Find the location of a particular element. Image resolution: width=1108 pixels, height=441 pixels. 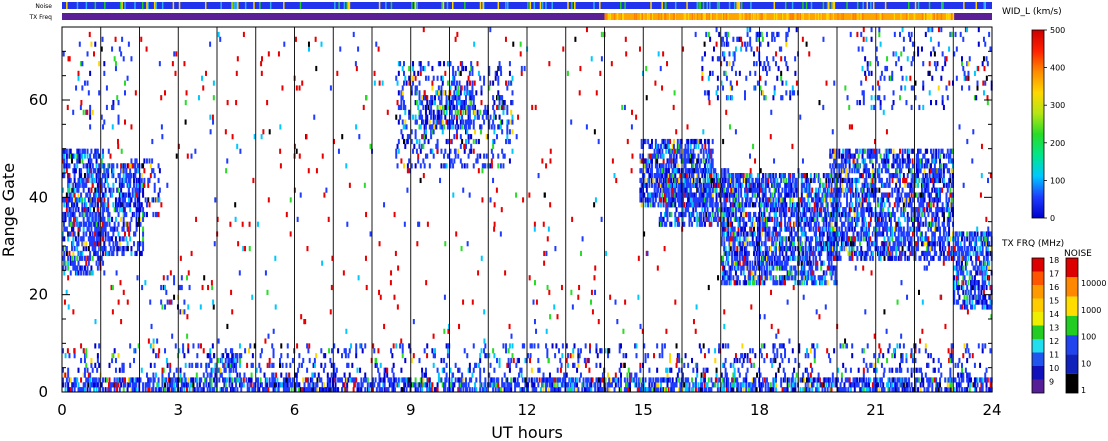

noise-speckle is located at coordinates (483, 5).